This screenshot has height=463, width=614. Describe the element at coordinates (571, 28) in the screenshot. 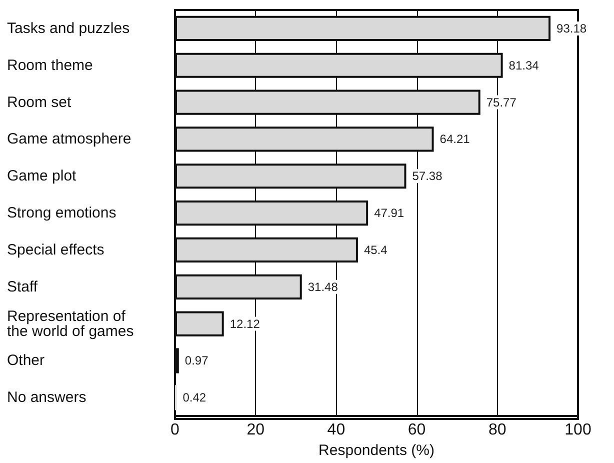

I see `data-label: 93.18` at that location.